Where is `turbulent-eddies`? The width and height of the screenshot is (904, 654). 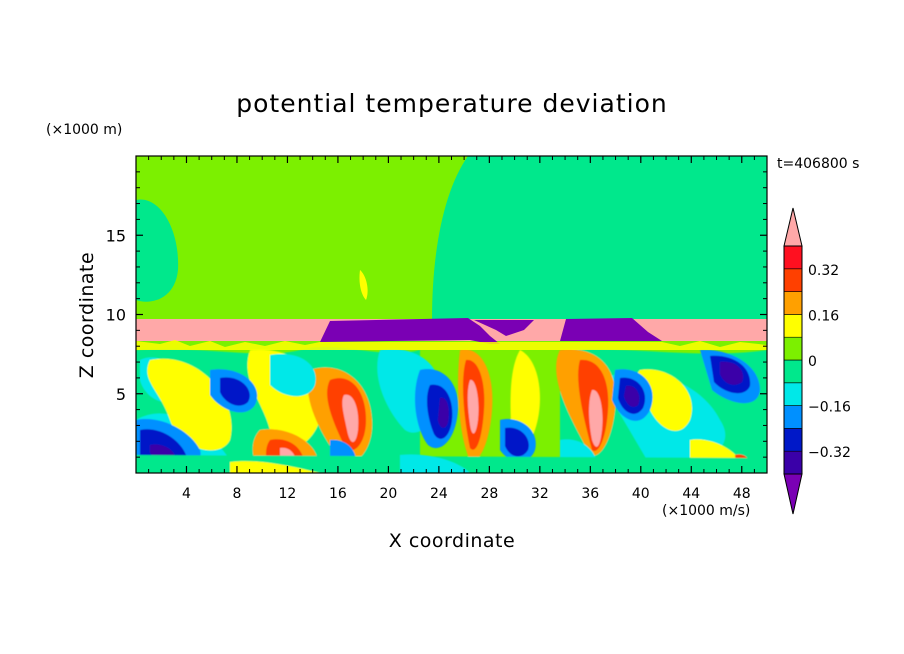
turbulent-eddies is located at coordinates (451, 410).